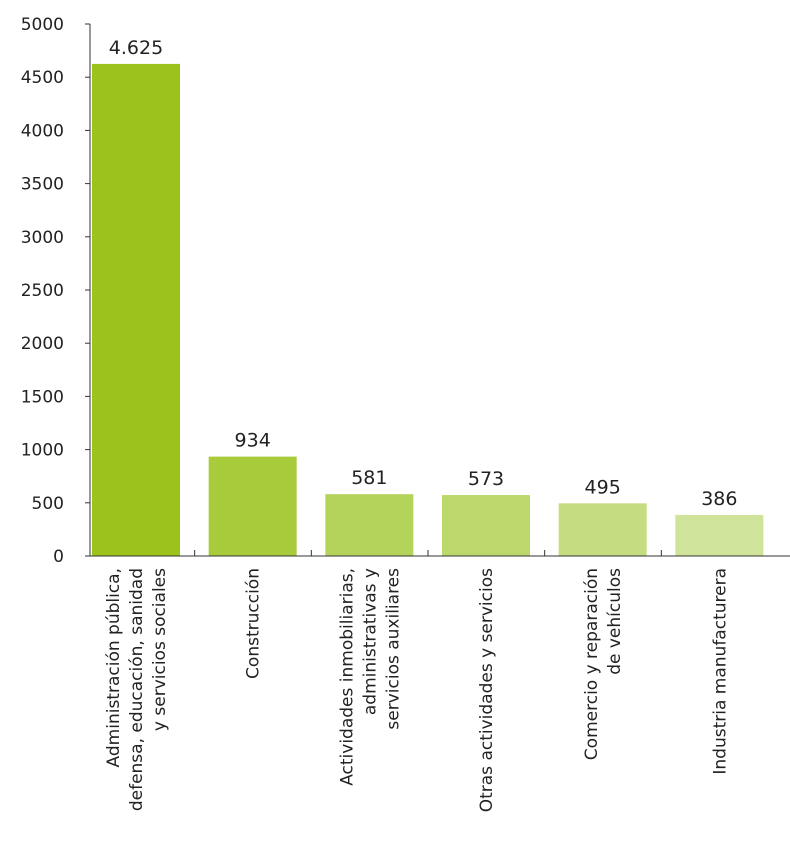 The width and height of the screenshot is (790, 867). I want to click on y-axis: 0 500 1000 1500 2000 2500 3000 3500 4000 4500 5000, so click(56, 291).